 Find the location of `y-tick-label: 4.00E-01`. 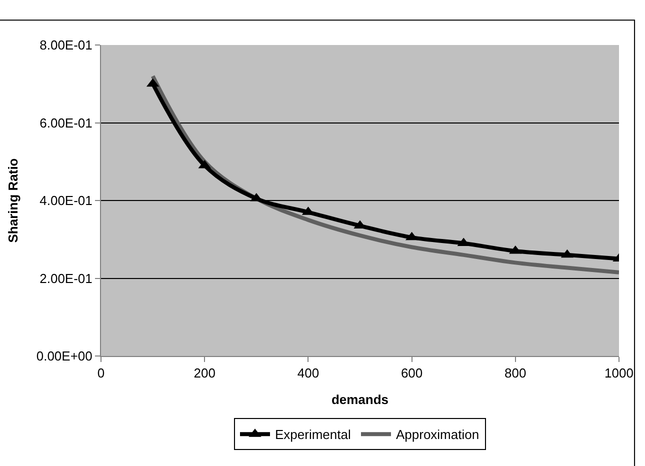

y-tick-label: 4.00E-01 is located at coordinates (66, 200).